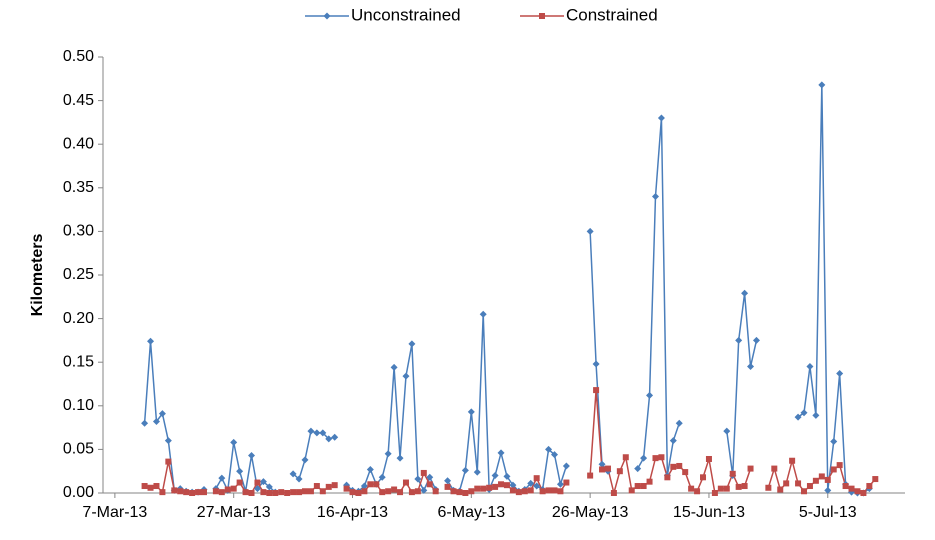 Image resolution: width=935 pixels, height=540 pixels. What do you see at coordinates (78, 405) in the screenshot?
I see `y-tick-label: 0.10` at bounding box center [78, 405].